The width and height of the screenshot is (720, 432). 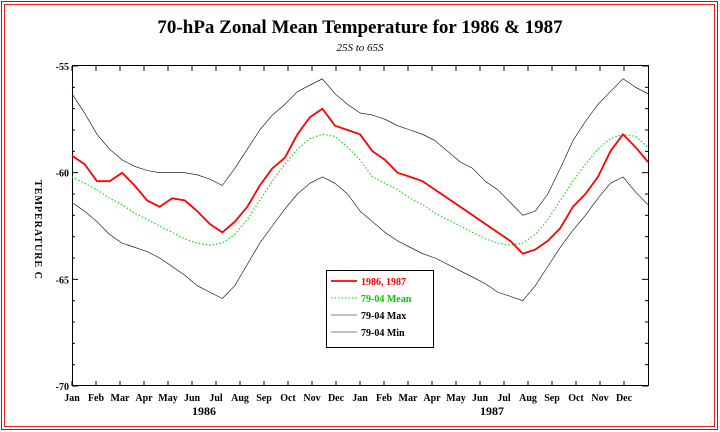 I want to click on y-tick-label: -55, so click(x=62, y=67).